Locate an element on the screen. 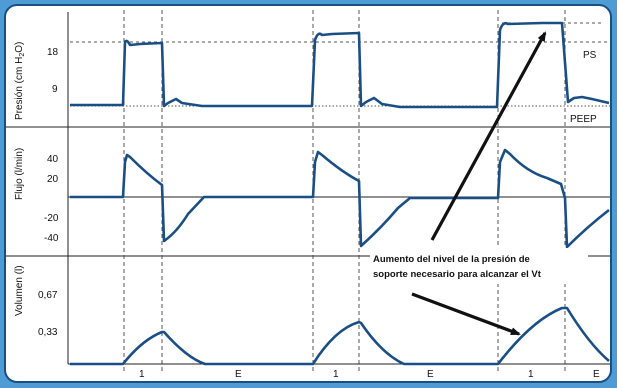  arrow-to-volume is located at coordinates (466, 314).